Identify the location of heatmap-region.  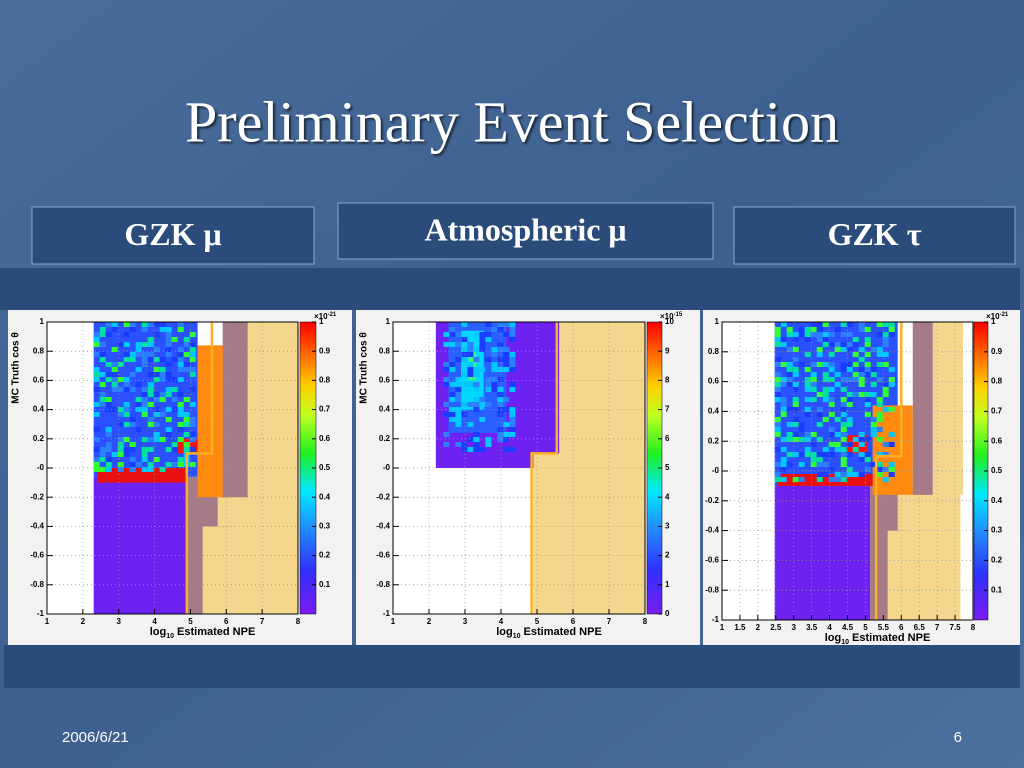
(924, 575).